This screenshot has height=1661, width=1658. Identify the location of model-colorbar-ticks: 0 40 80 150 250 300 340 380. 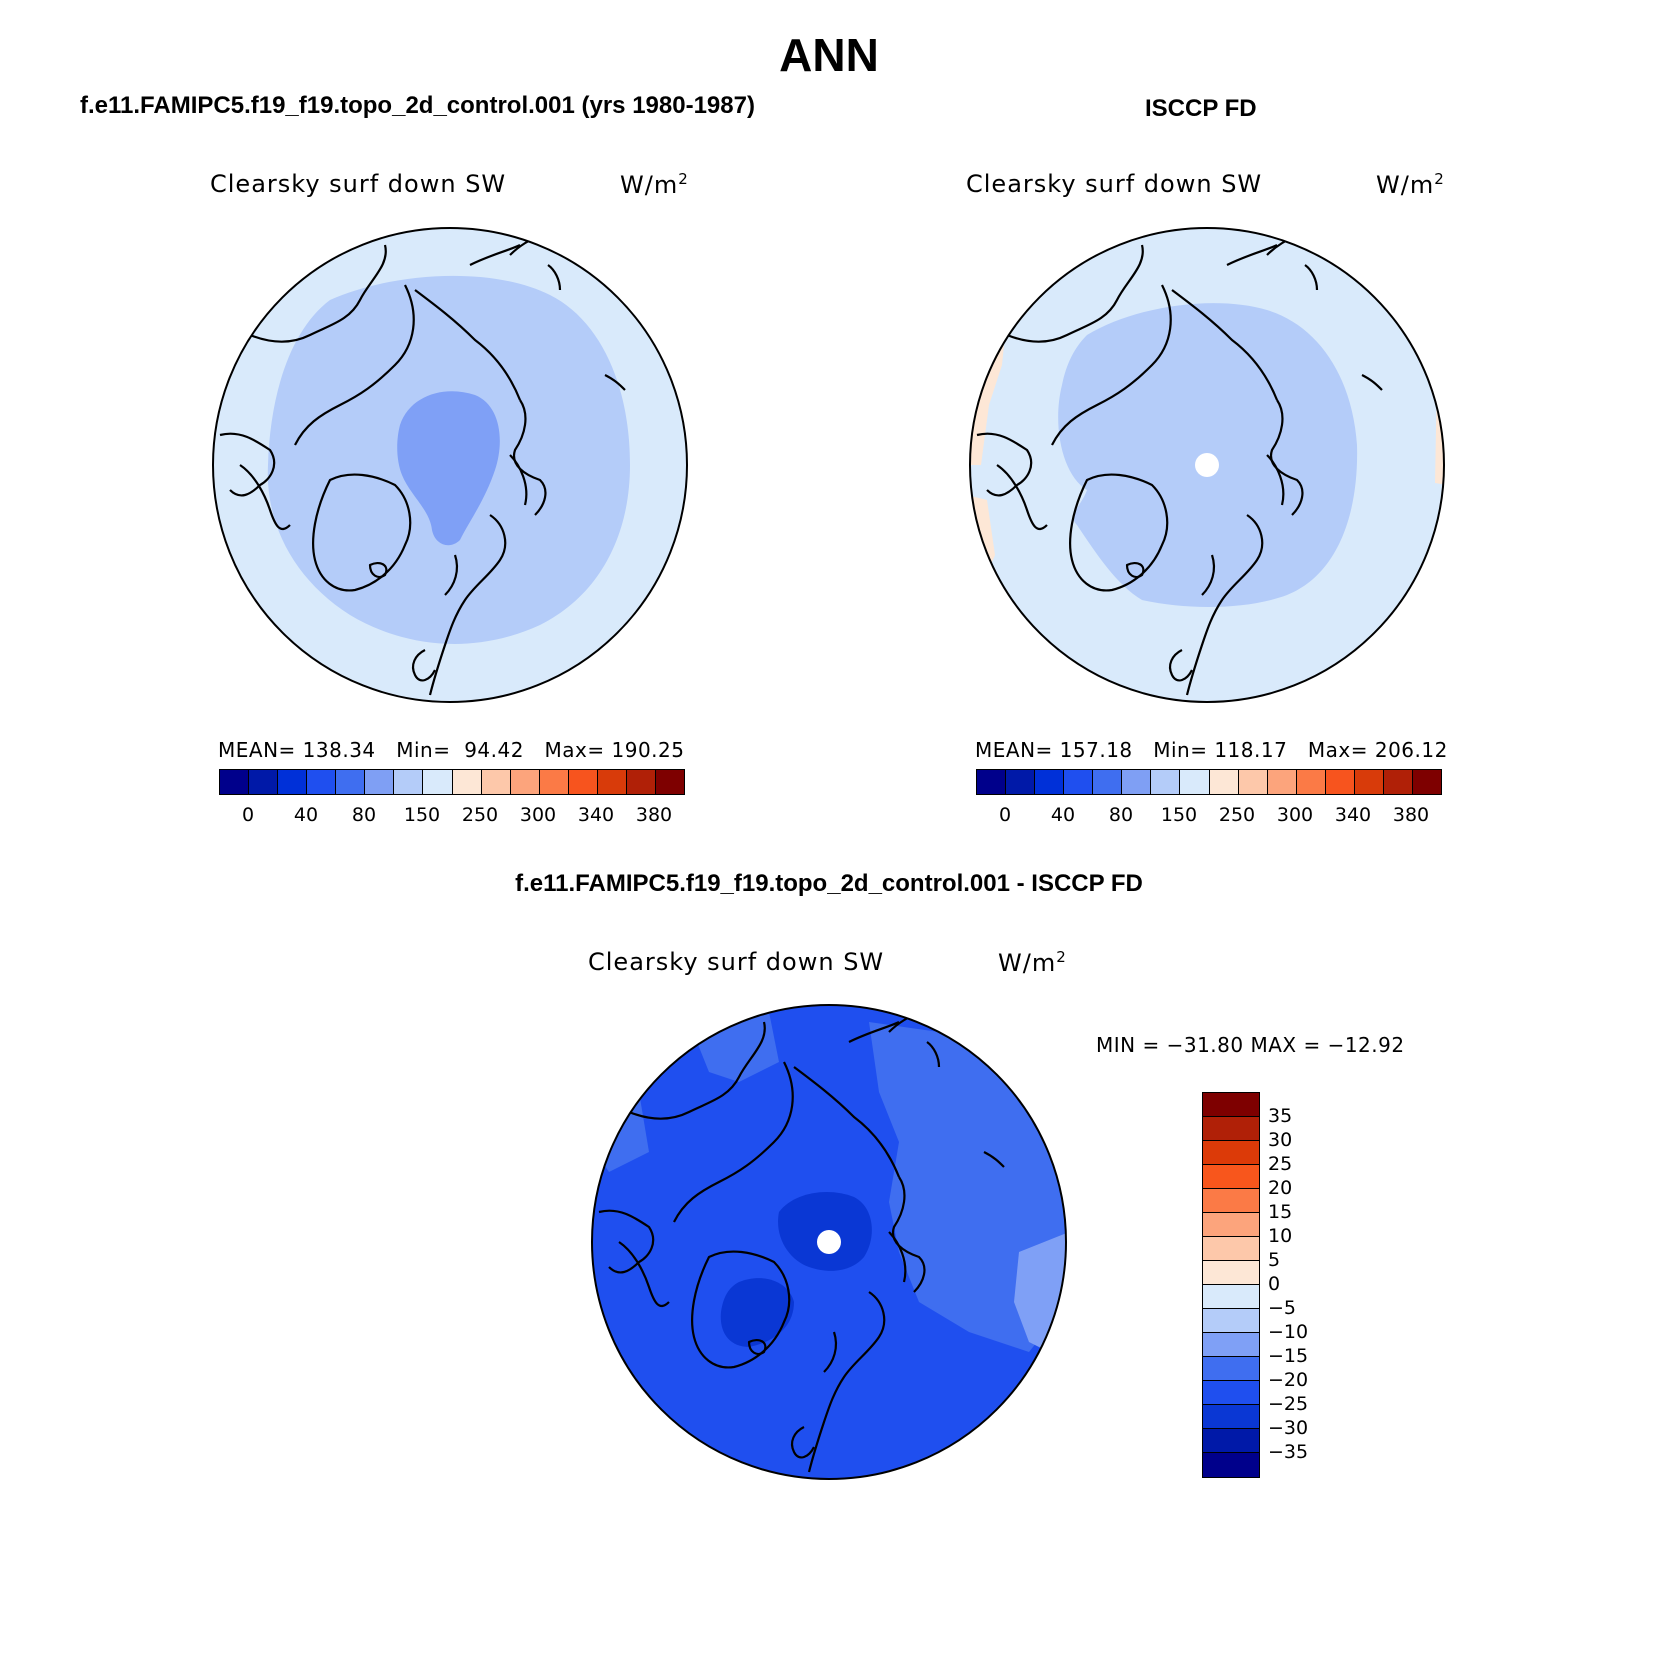
(452, 816).